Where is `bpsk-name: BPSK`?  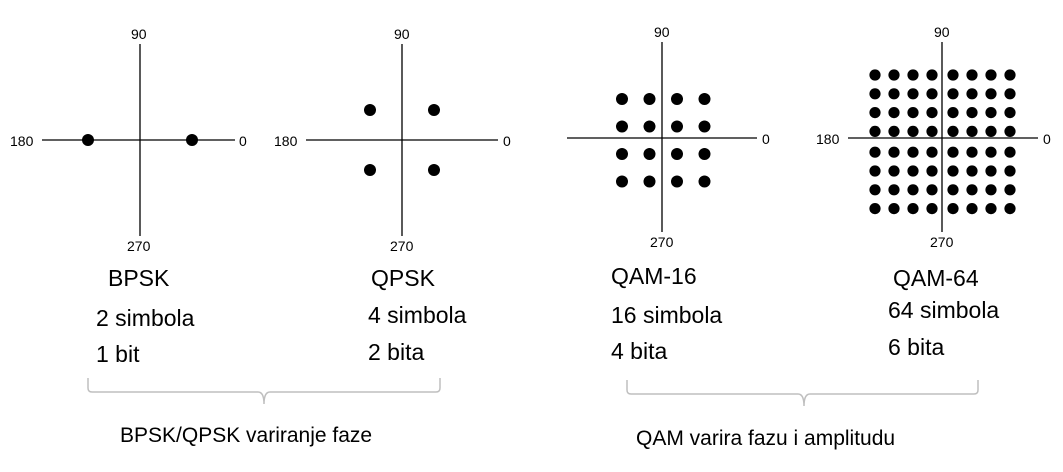 bpsk-name: BPSK is located at coordinates (139, 278).